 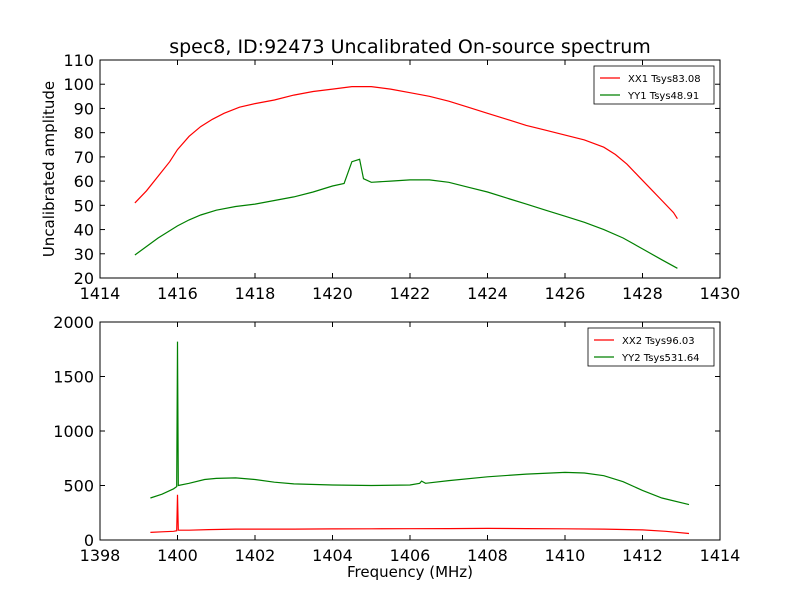 What do you see at coordinates (84, 205) in the screenshot?
I see `y-tick-label: 50` at bounding box center [84, 205].